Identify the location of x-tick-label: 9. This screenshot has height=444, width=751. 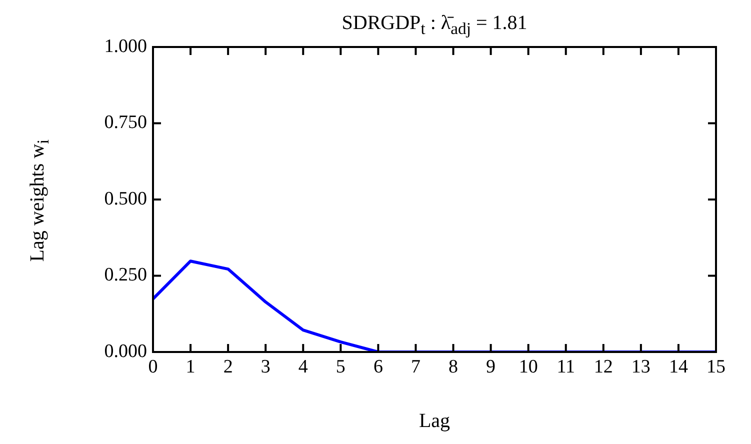
(491, 367).